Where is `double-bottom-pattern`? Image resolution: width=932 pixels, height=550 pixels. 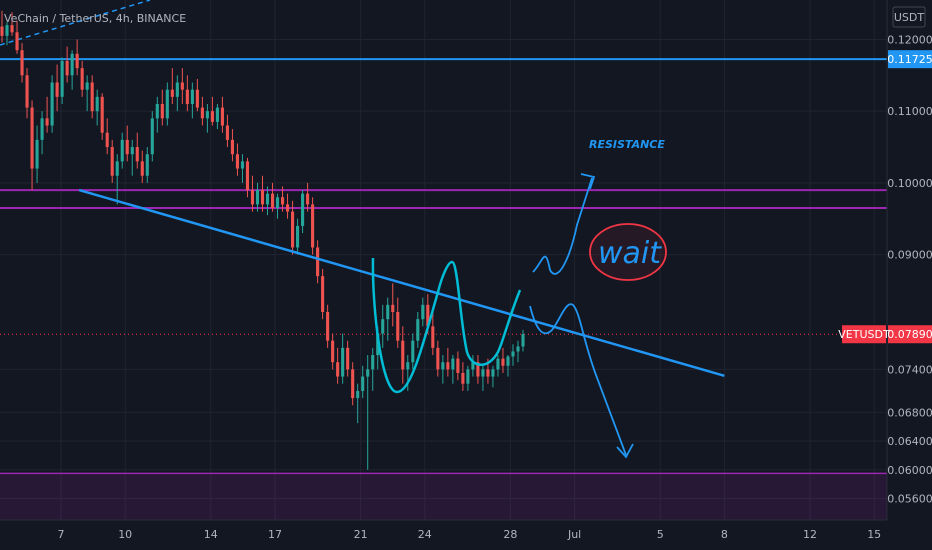 double-bottom-pattern is located at coordinates (446, 325).